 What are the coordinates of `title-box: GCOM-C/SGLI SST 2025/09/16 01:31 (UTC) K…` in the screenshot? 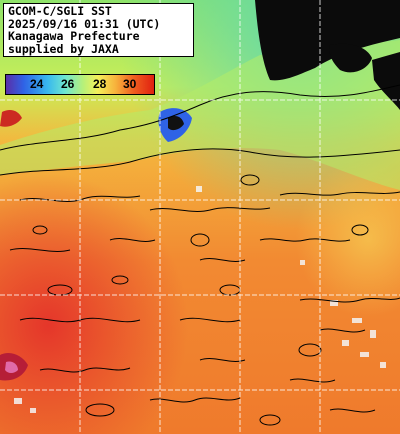 It's located at (98, 30).